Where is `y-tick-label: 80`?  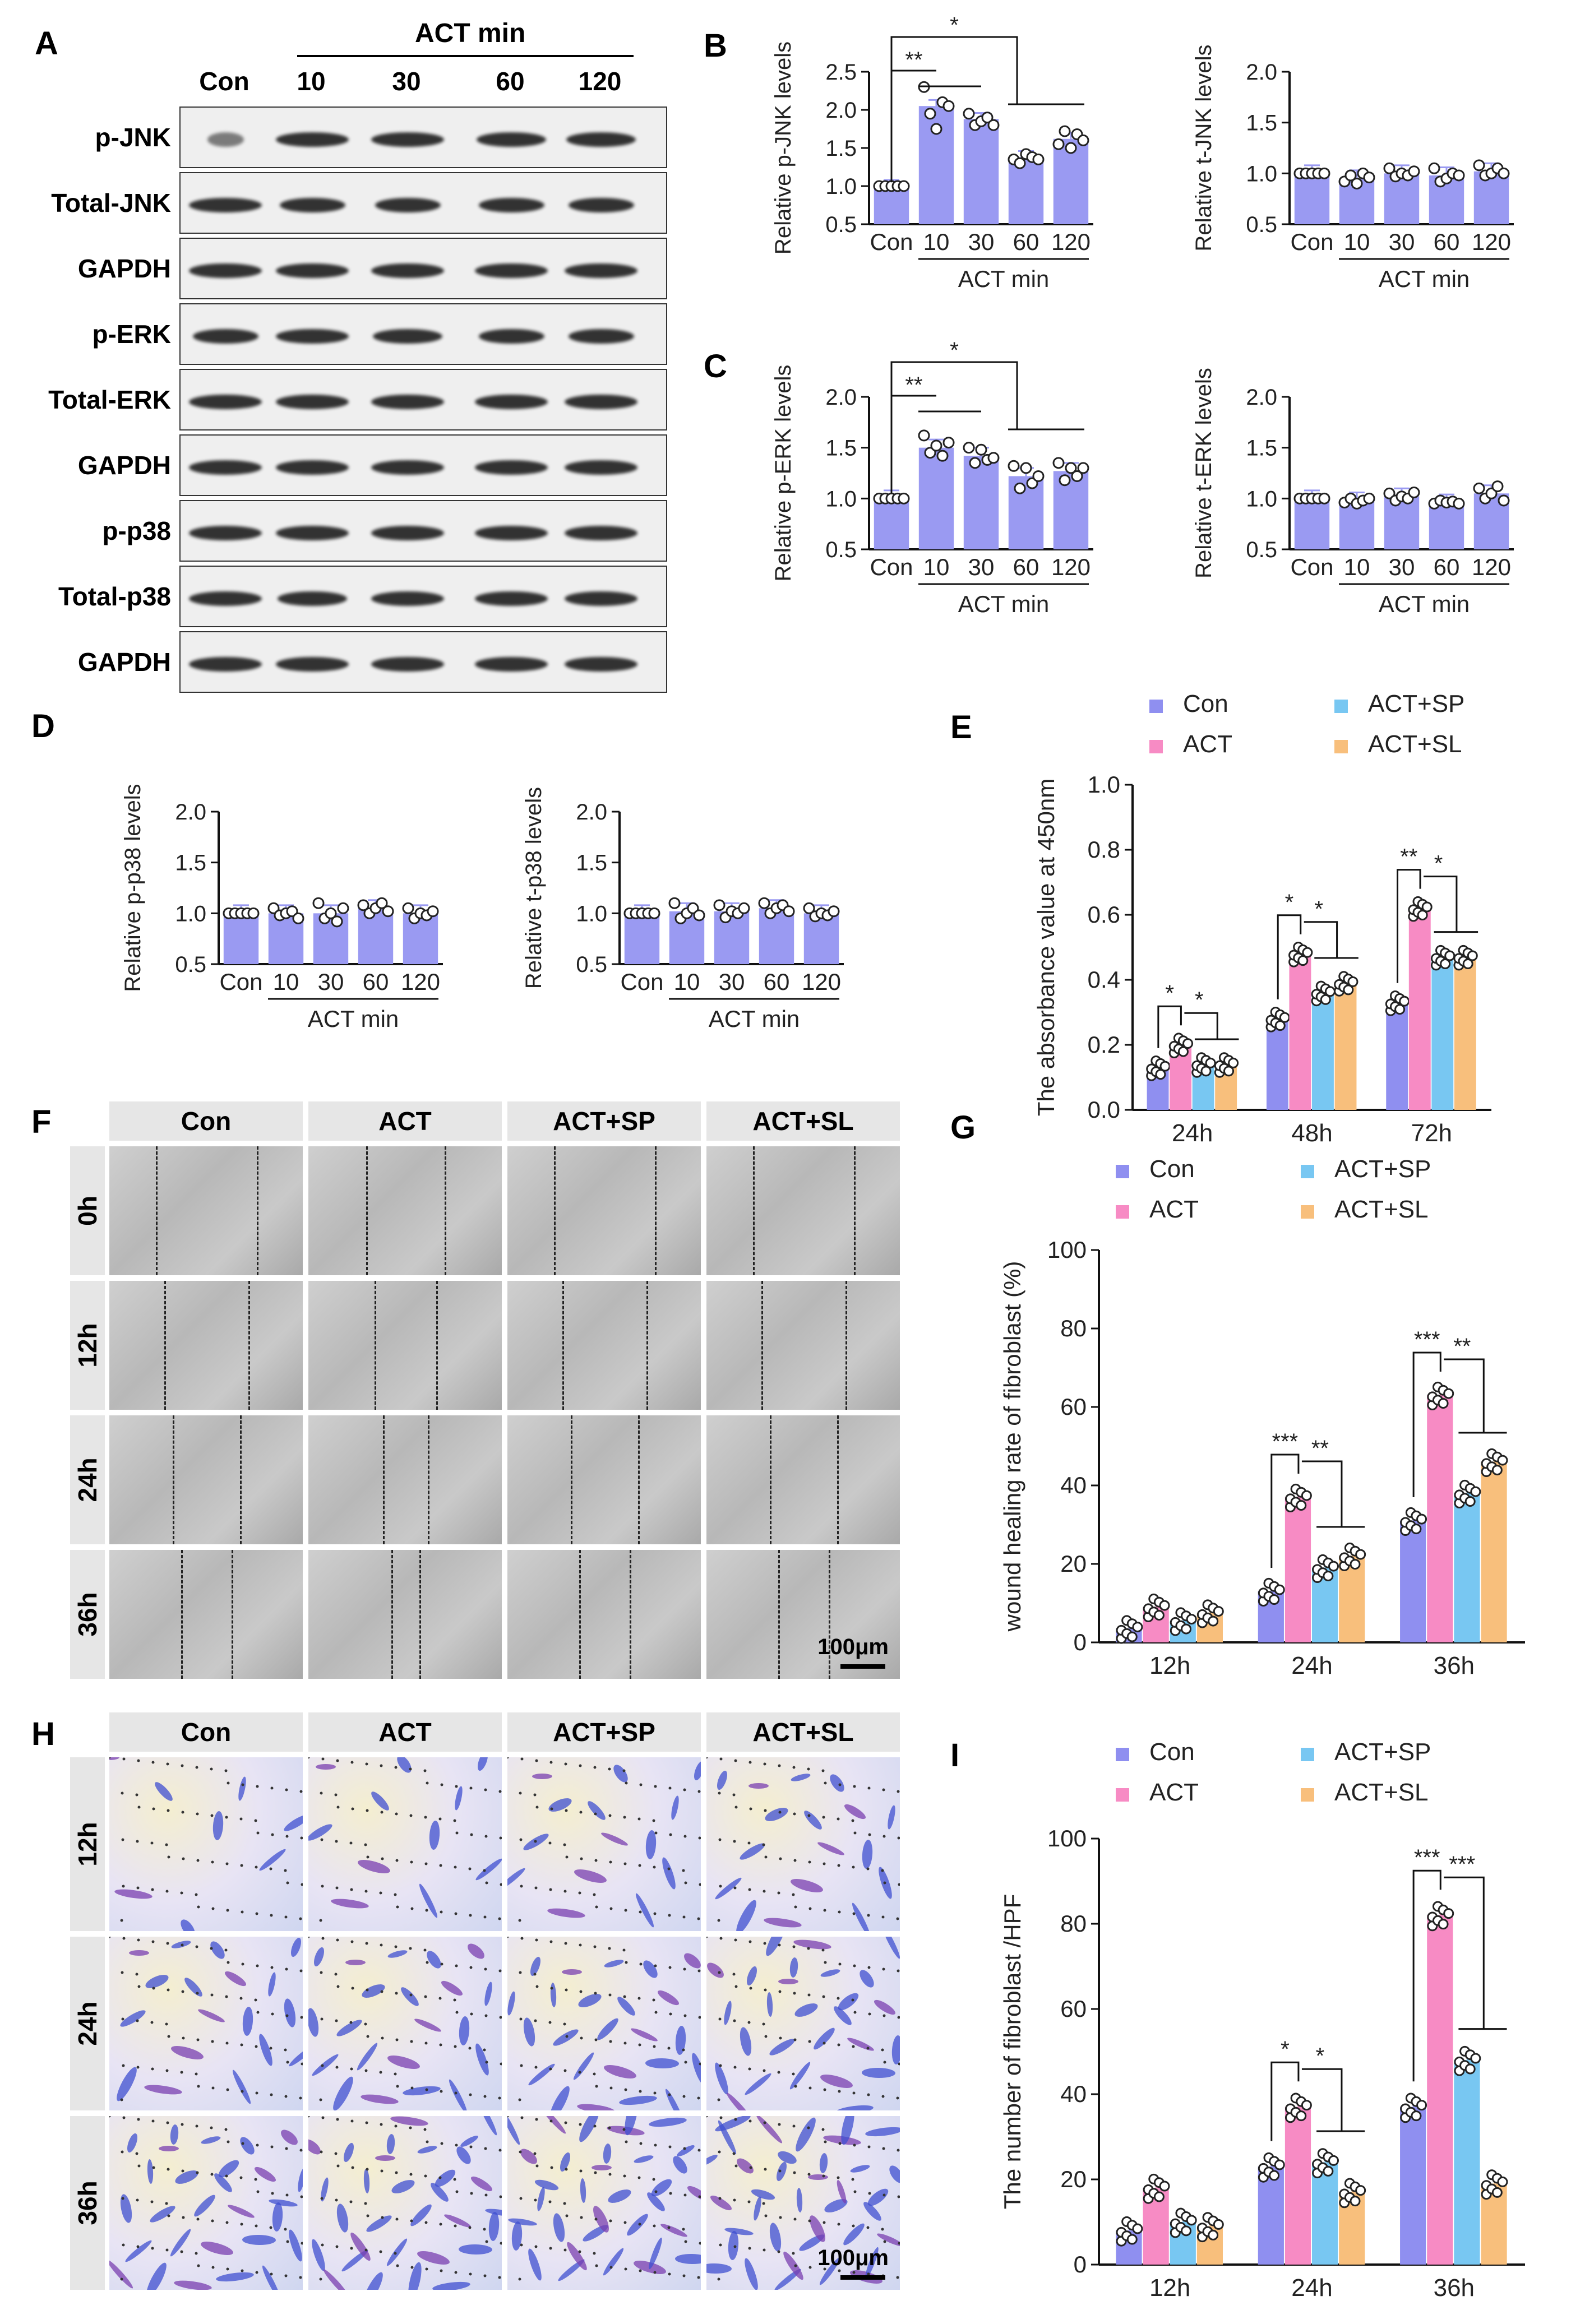 y-tick-label: 80 is located at coordinates (1073, 1328).